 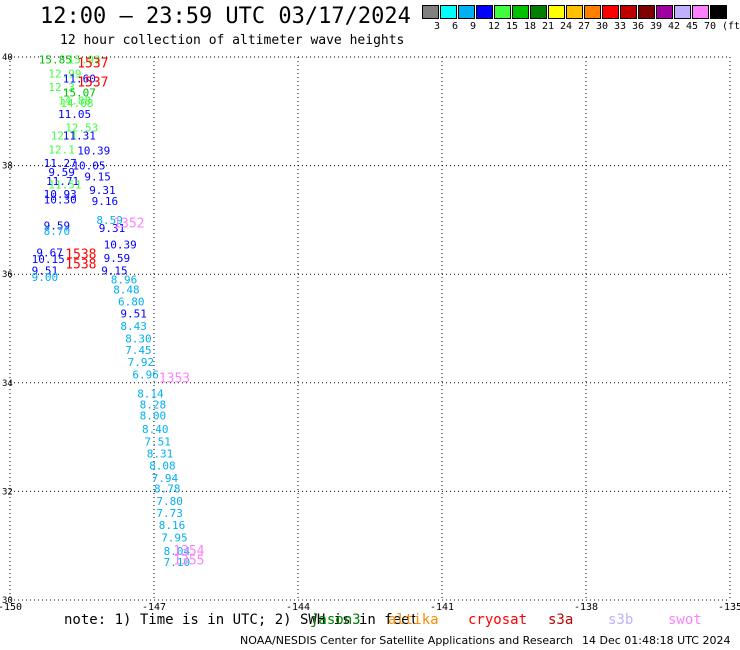 What do you see at coordinates (584, 26) in the screenshot?
I see `legend-label: 27` at bounding box center [584, 26].